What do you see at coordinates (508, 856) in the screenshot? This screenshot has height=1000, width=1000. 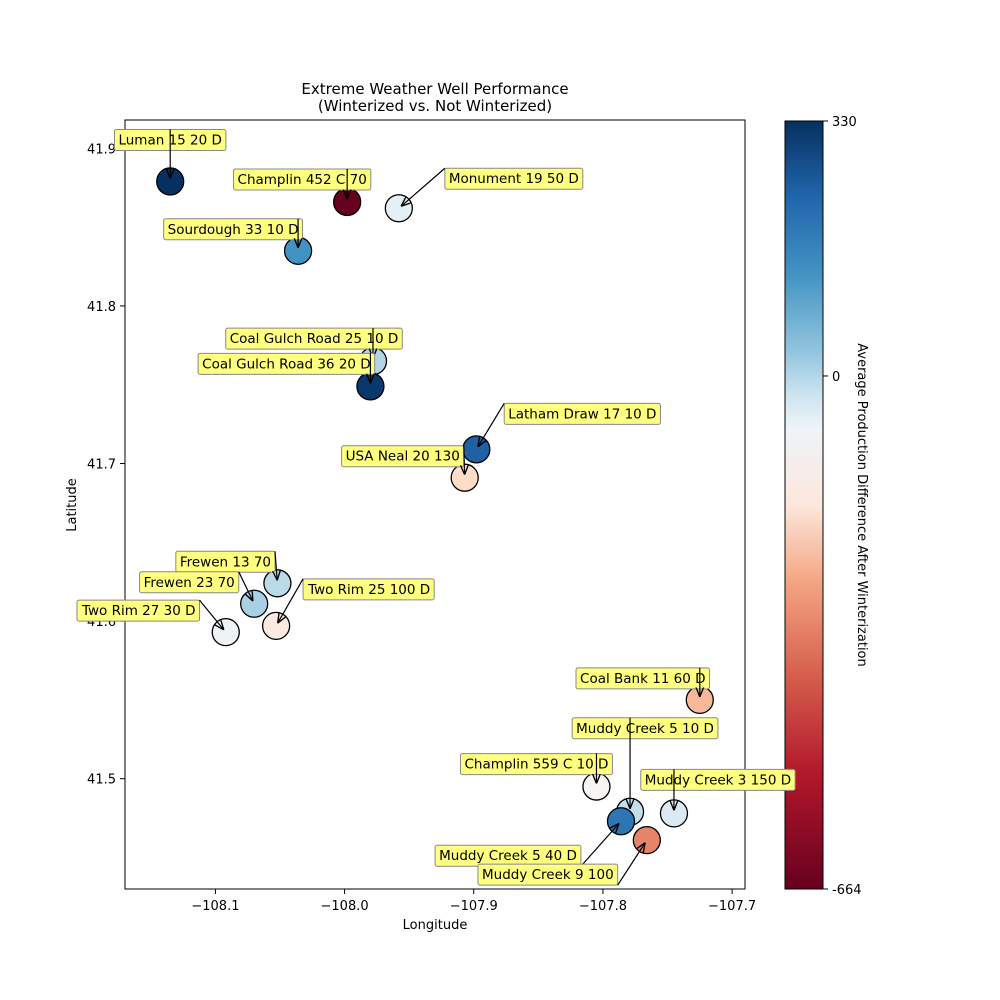 I see `point-label: Muddy Creek 5 40 D` at bounding box center [508, 856].